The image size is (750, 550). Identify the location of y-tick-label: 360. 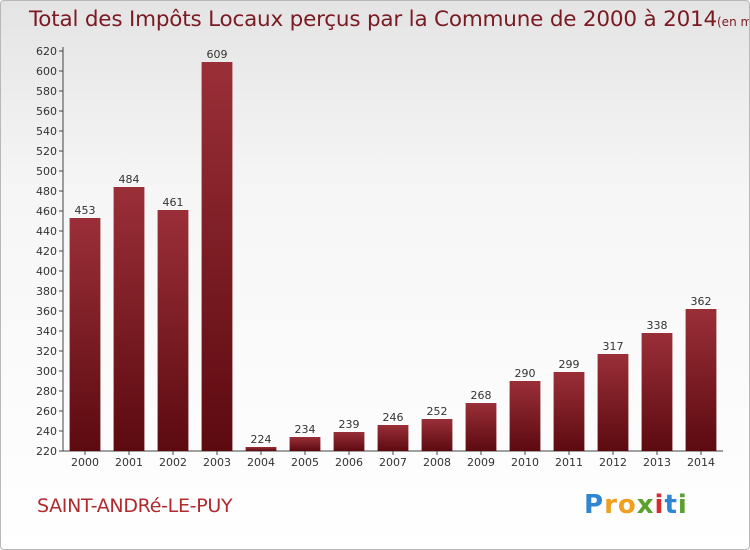
(46, 311).